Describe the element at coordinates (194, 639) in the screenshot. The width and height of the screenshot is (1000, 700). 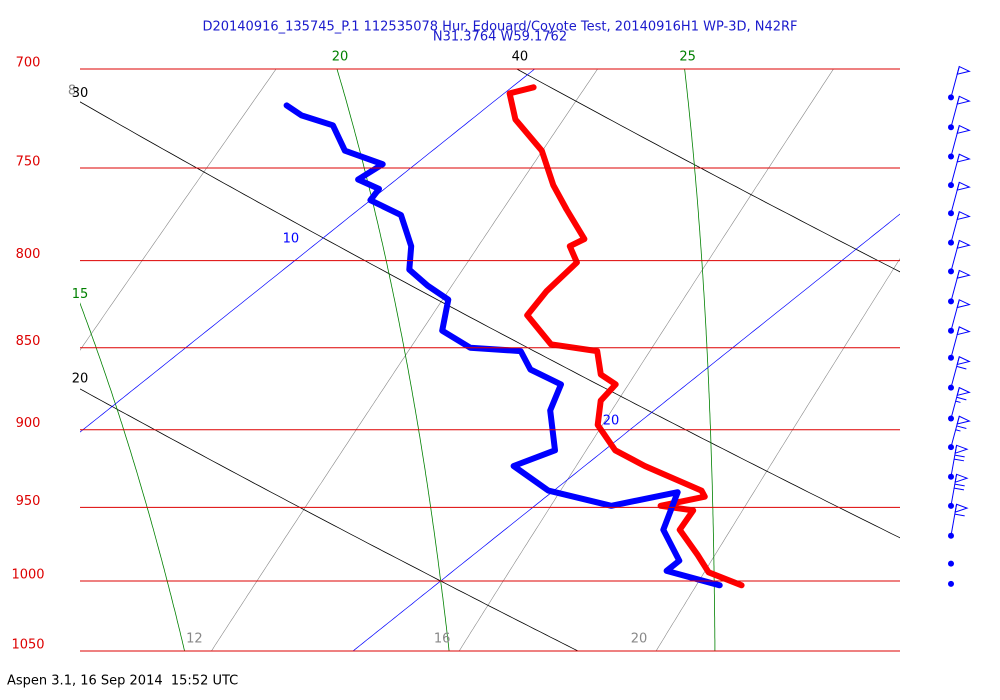
I see `reference-label: 12` at that location.